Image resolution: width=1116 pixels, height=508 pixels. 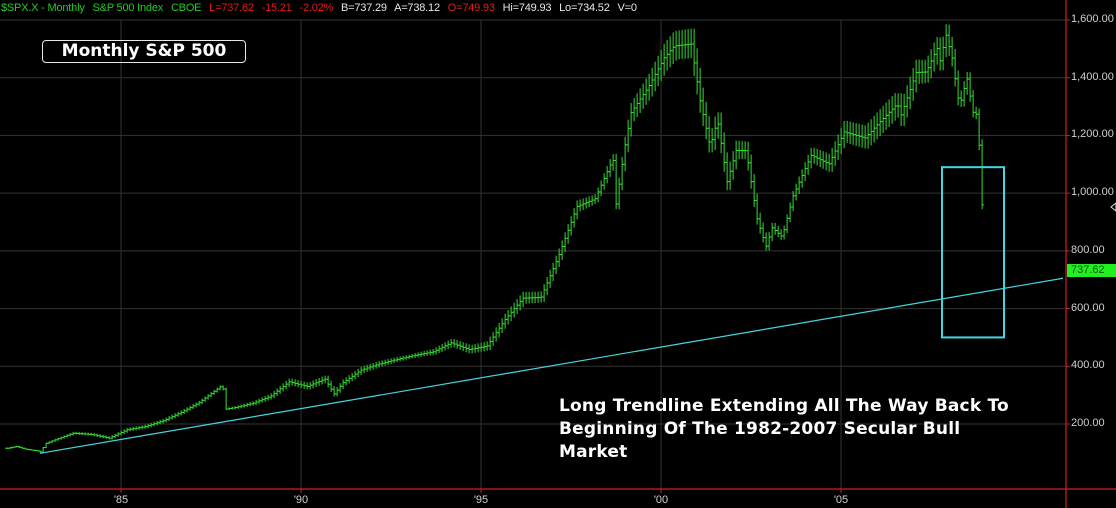 What do you see at coordinates (481, 500) in the screenshot?
I see `x-tick-label: '95` at bounding box center [481, 500].